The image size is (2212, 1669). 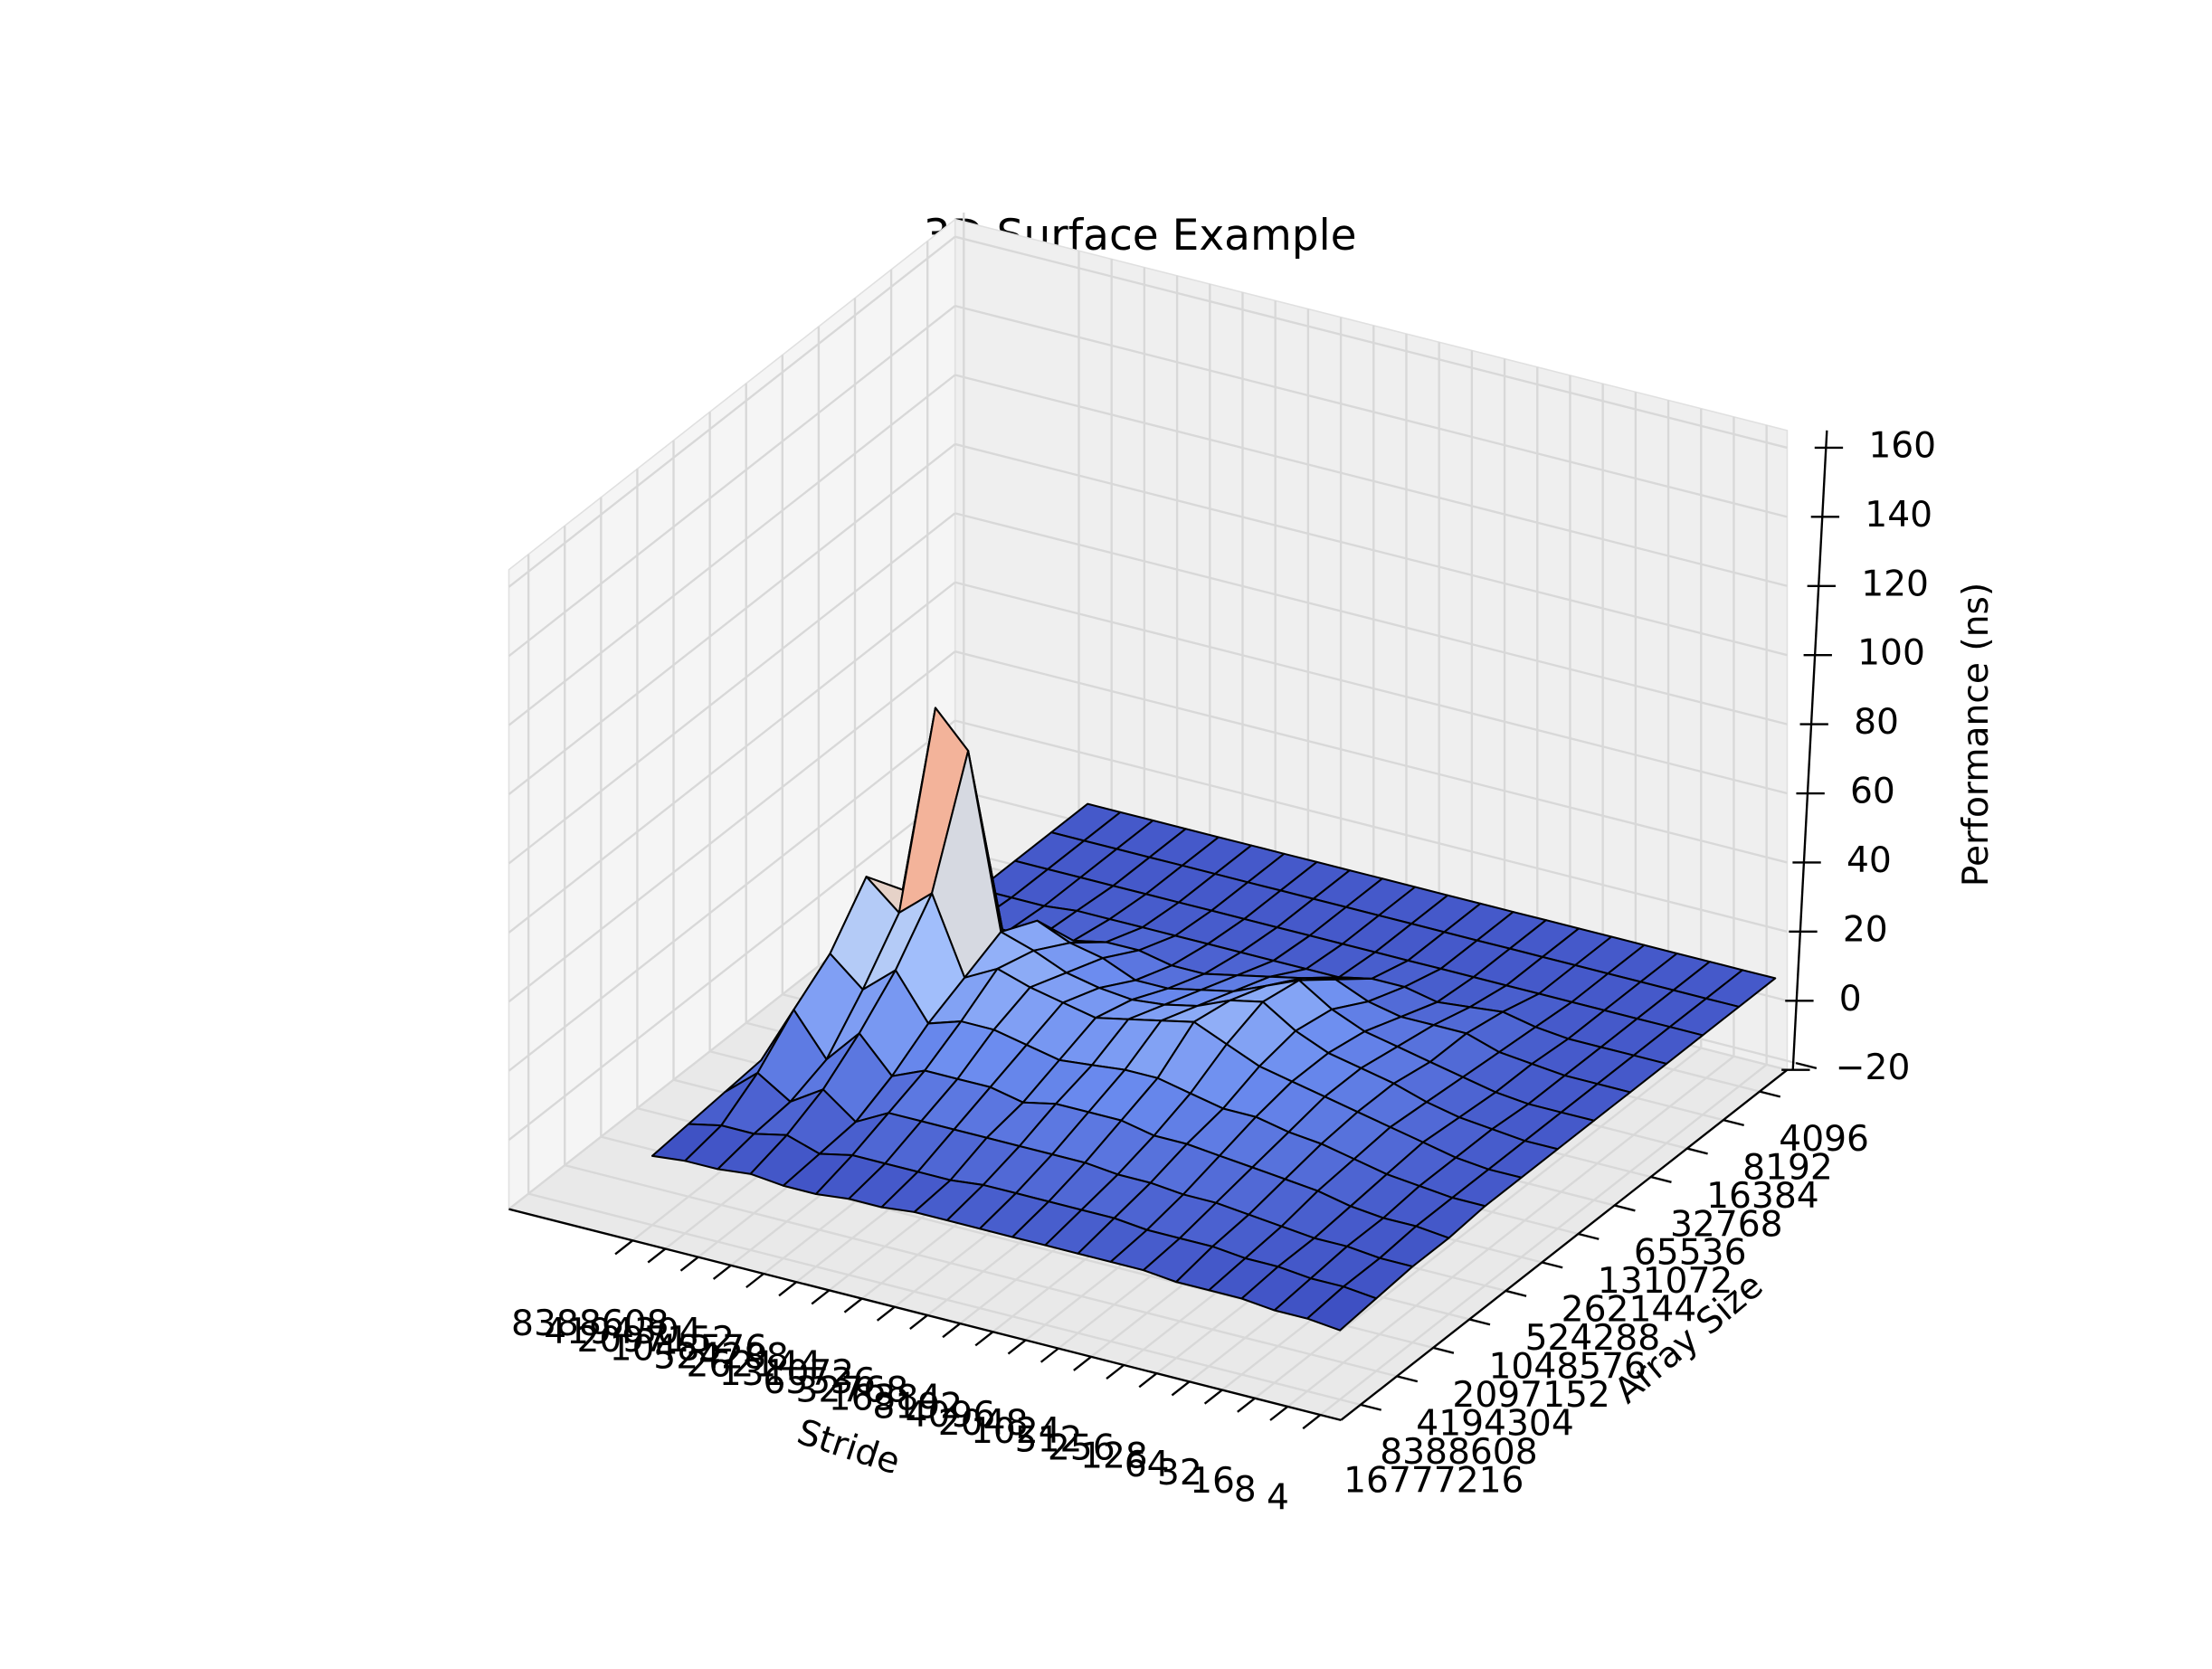 What do you see at coordinates (1433, 1481) in the screenshot?
I see `y-tick-label: 16777216` at bounding box center [1433, 1481].